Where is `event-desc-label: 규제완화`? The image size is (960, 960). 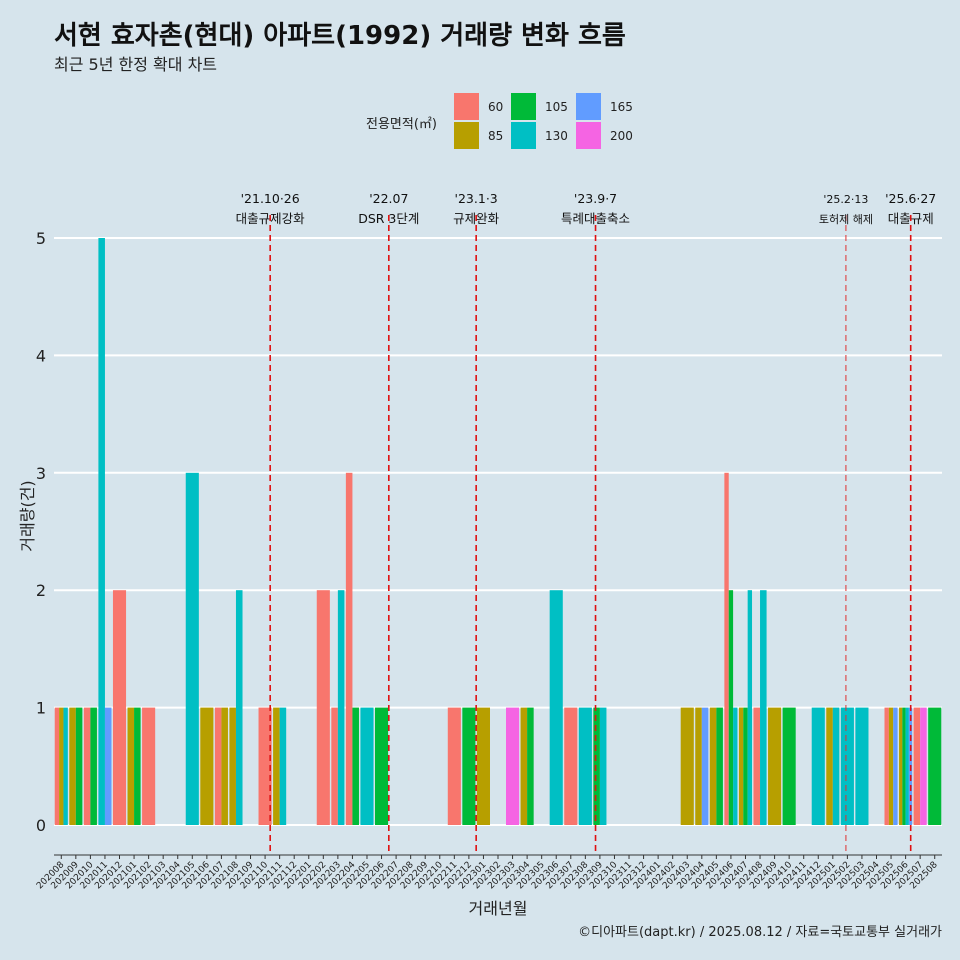
event-desc-label: 규제완화 is located at coordinates (476, 218).